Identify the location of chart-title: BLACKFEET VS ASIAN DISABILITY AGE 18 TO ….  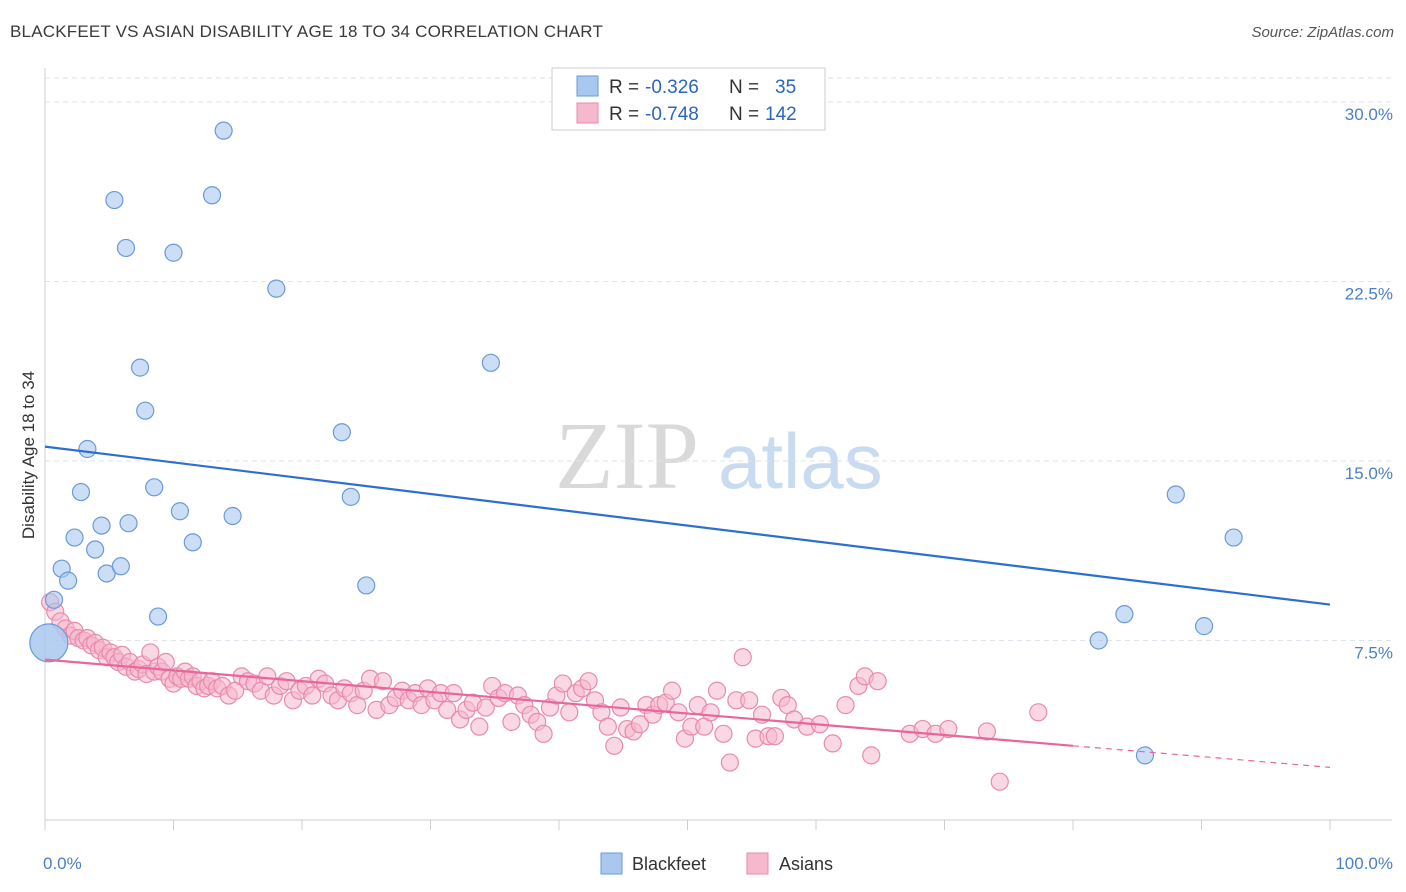
(307, 31).